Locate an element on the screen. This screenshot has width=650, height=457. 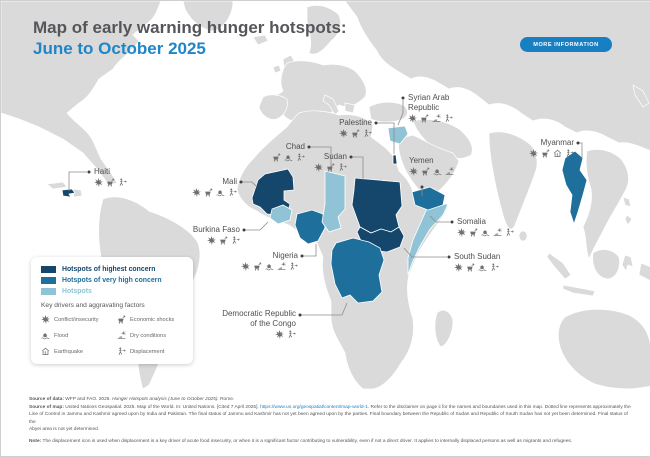
driver-legend-conflict: Conflict/insecurity is located at coordinates (78, 319).